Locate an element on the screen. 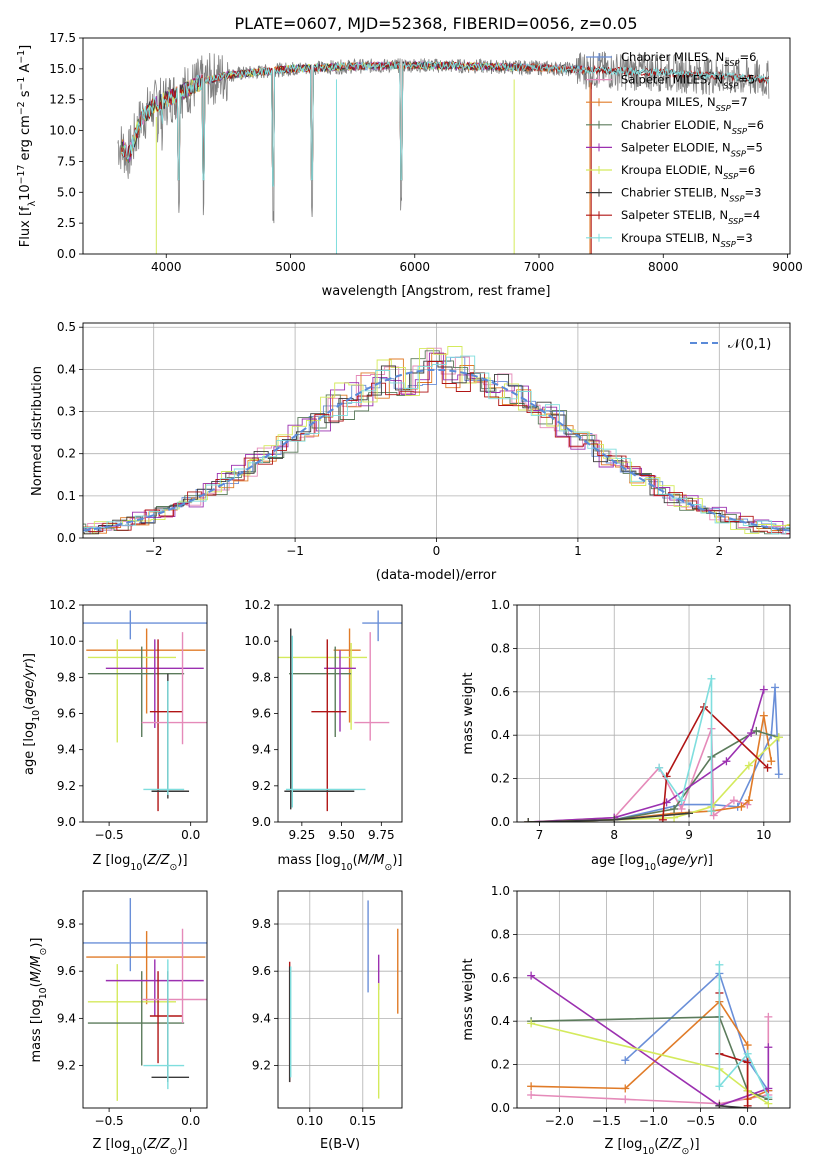 This screenshot has width=819, height=1170. xlabel-age_vs_mass-part: M/M is located at coordinates (371, 860).